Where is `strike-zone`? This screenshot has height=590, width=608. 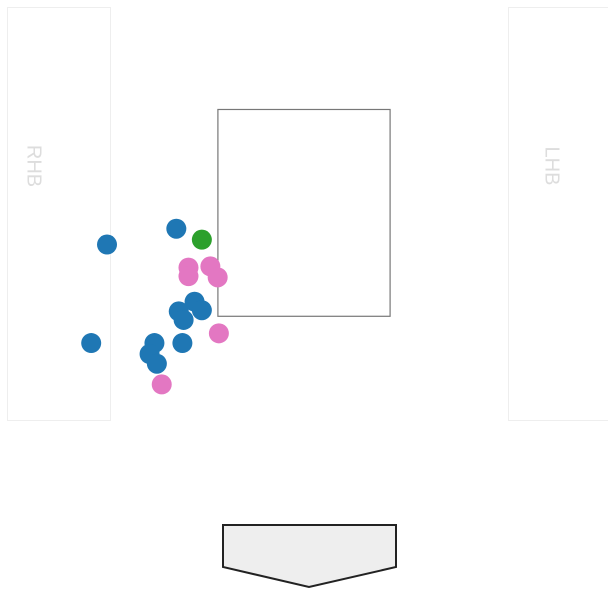 strike-zone is located at coordinates (304, 212).